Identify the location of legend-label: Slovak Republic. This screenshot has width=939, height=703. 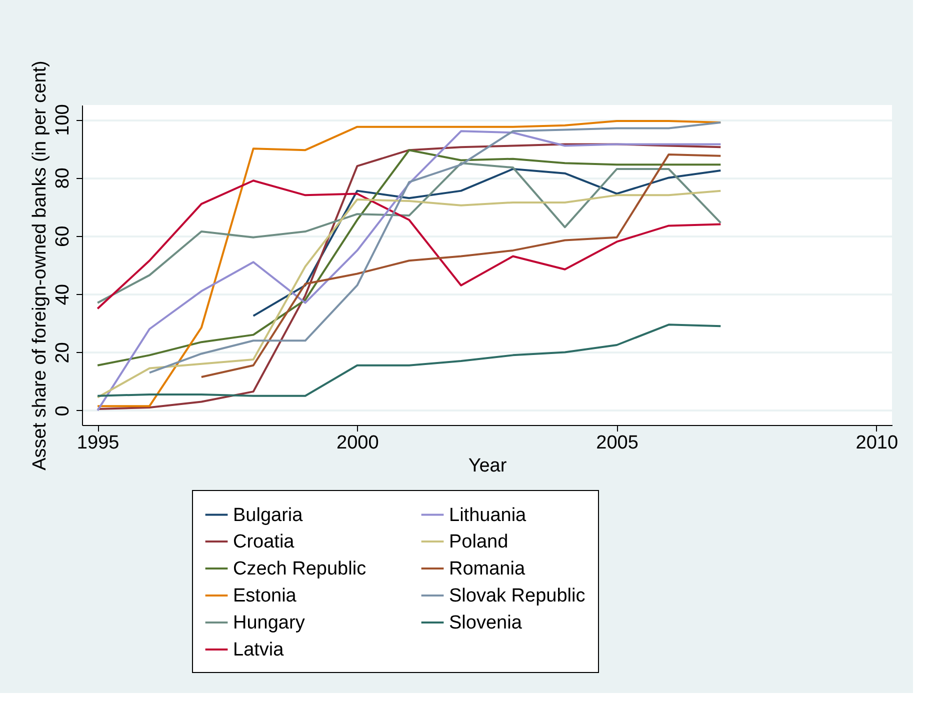
(517, 596).